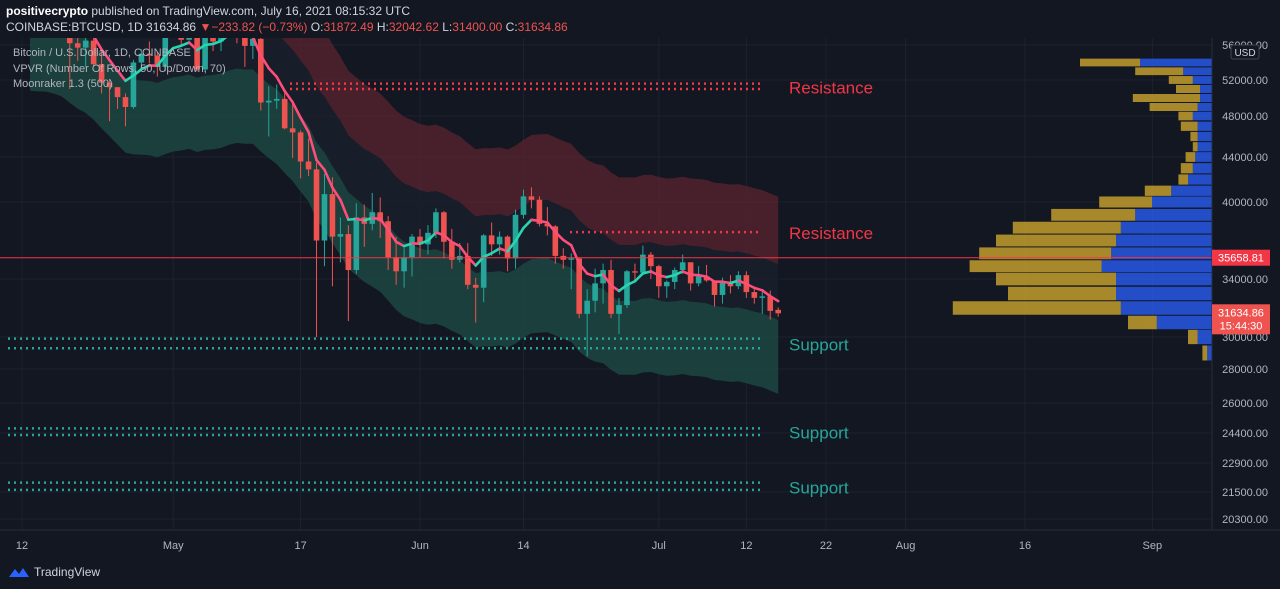 This screenshot has height=589, width=1280. Describe the element at coordinates (1245, 464) in the screenshot. I see `y-tick-10: 22900.00` at that location.